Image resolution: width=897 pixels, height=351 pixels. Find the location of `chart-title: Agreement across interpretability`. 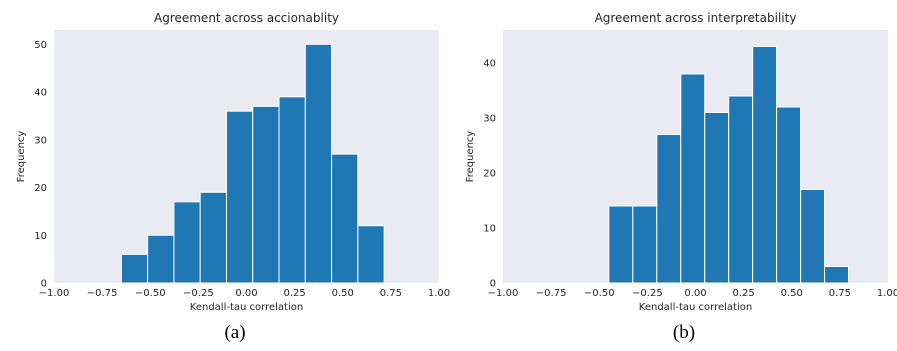

chart-title: Agreement across interpretability is located at coordinates (696, 18).